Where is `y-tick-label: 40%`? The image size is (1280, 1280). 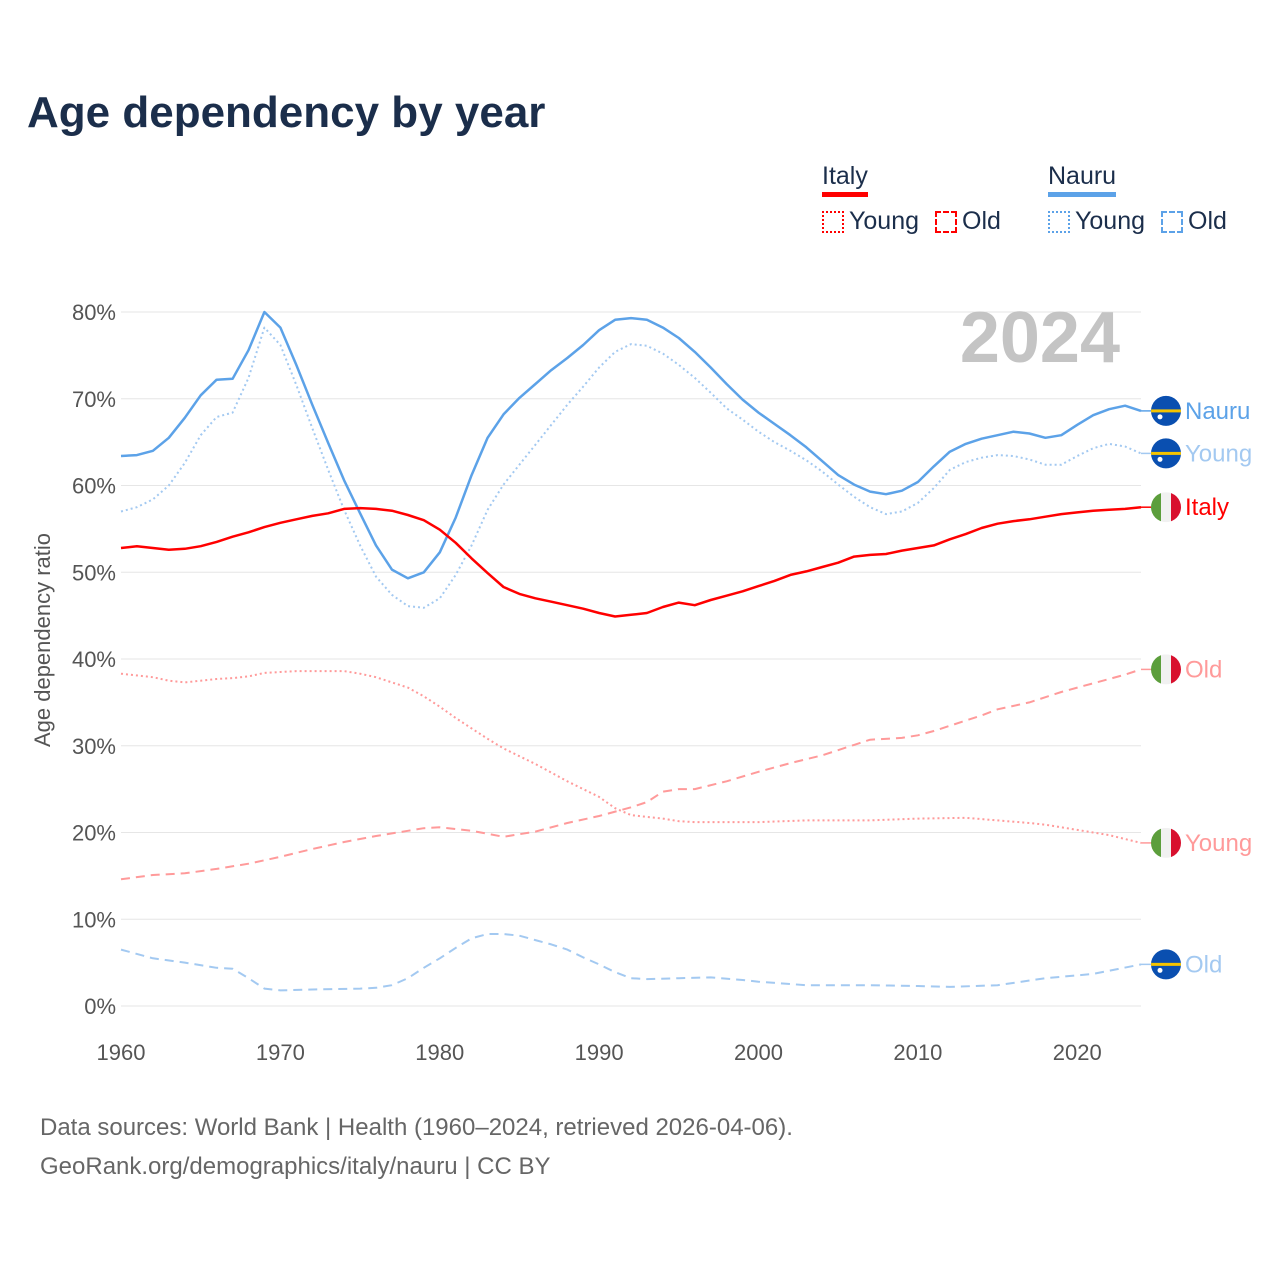 y-tick-label: 40% is located at coordinates (94, 659).